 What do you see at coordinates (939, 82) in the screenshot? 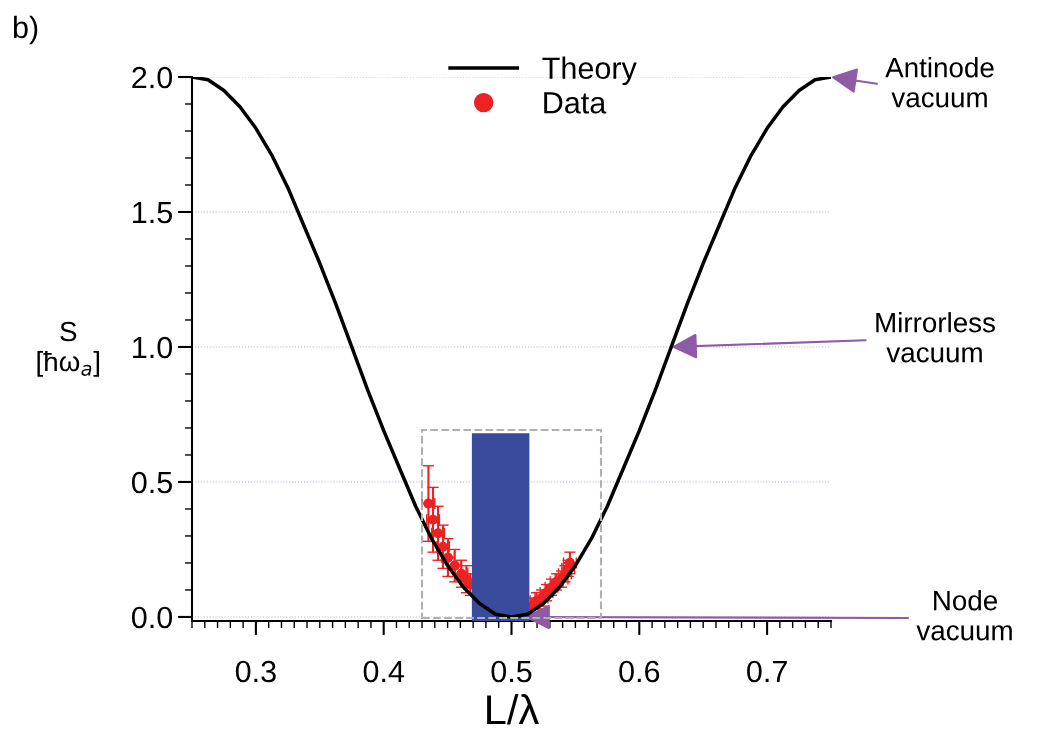
I see `annotation: Antinode vacuum` at bounding box center [939, 82].